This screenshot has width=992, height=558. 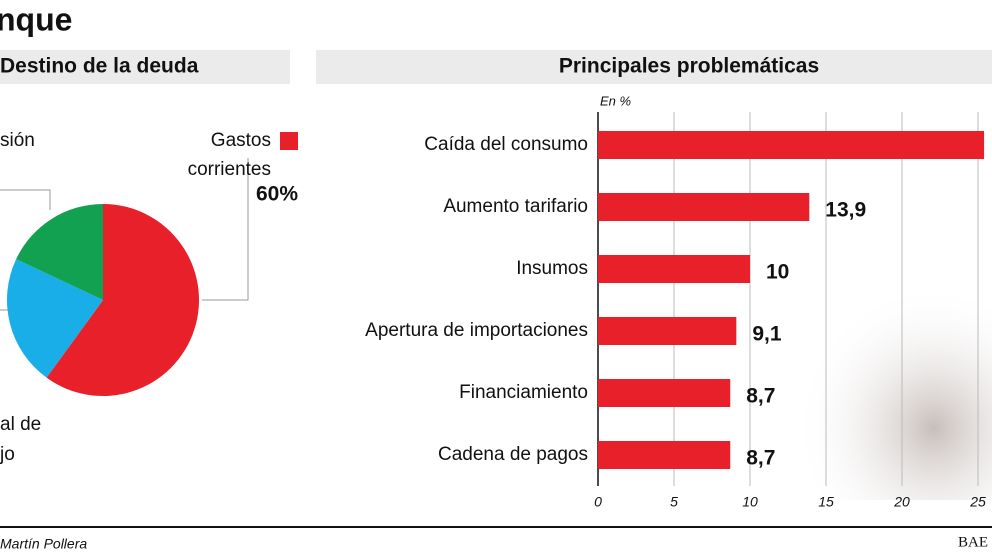 I want to click on category-label: Apertura de importaciones, so click(x=476, y=330).